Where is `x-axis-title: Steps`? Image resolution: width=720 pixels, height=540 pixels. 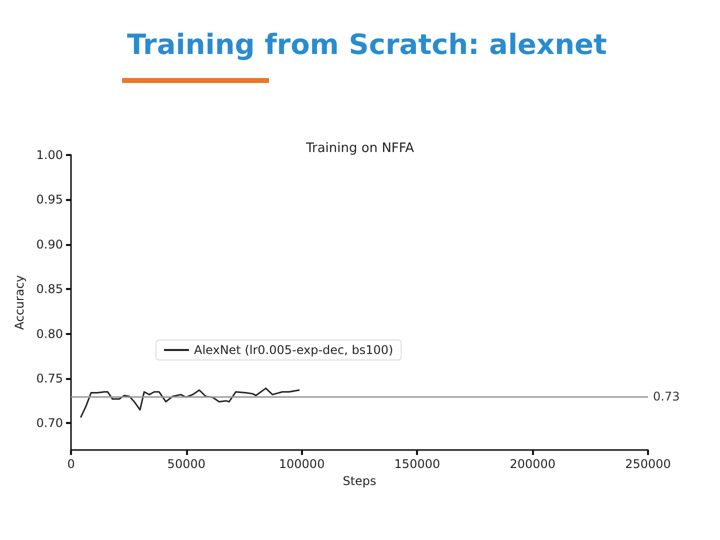 x-axis-title: Steps is located at coordinates (359, 481).